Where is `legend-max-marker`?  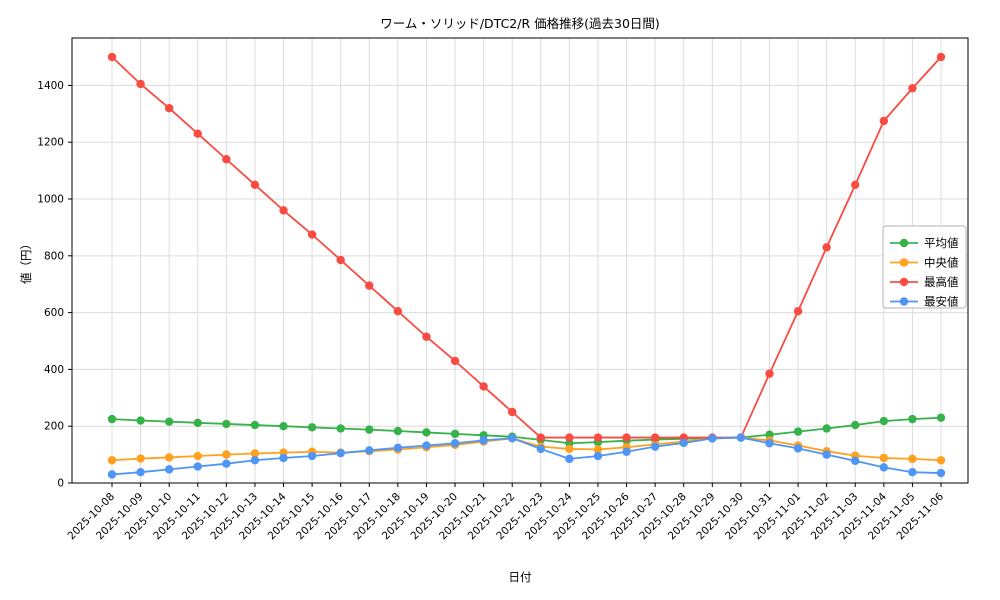
legend-max-marker is located at coordinates (904, 282).